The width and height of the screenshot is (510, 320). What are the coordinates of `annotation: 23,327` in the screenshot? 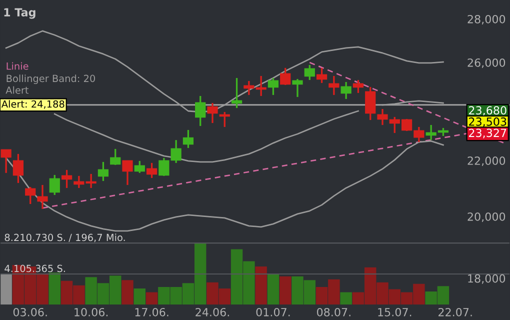 It's located at (487, 133).